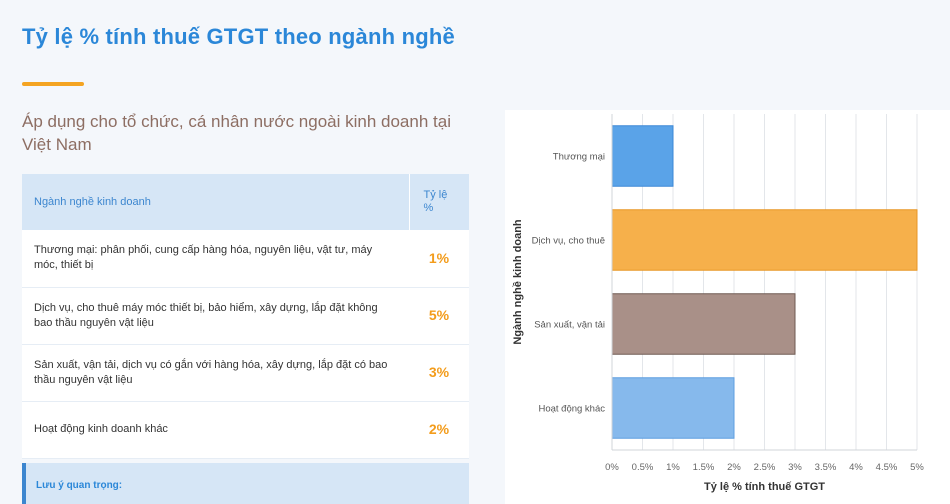  What do you see at coordinates (53, 84) in the screenshot?
I see `title-accent-bar` at bounding box center [53, 84].